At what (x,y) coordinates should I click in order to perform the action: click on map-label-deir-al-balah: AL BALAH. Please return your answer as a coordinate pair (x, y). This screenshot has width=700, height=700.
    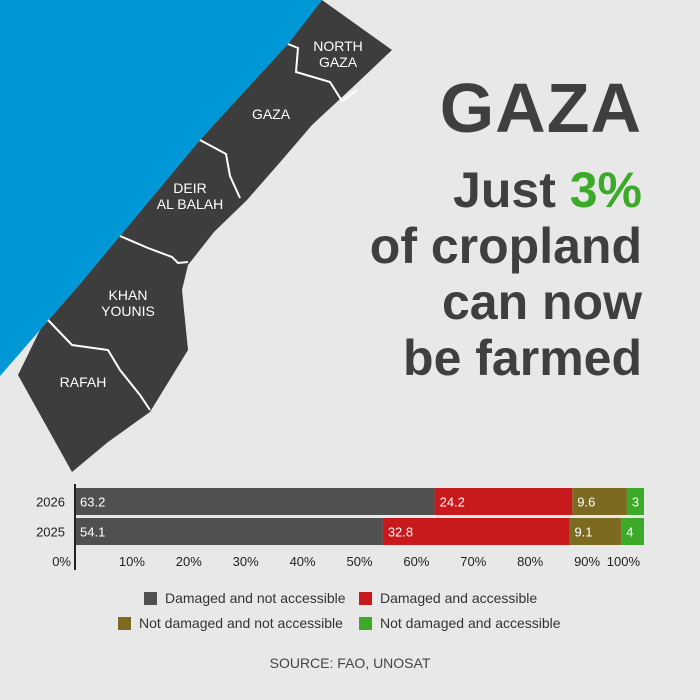
    Looking at the image, I should click on (190, 204).